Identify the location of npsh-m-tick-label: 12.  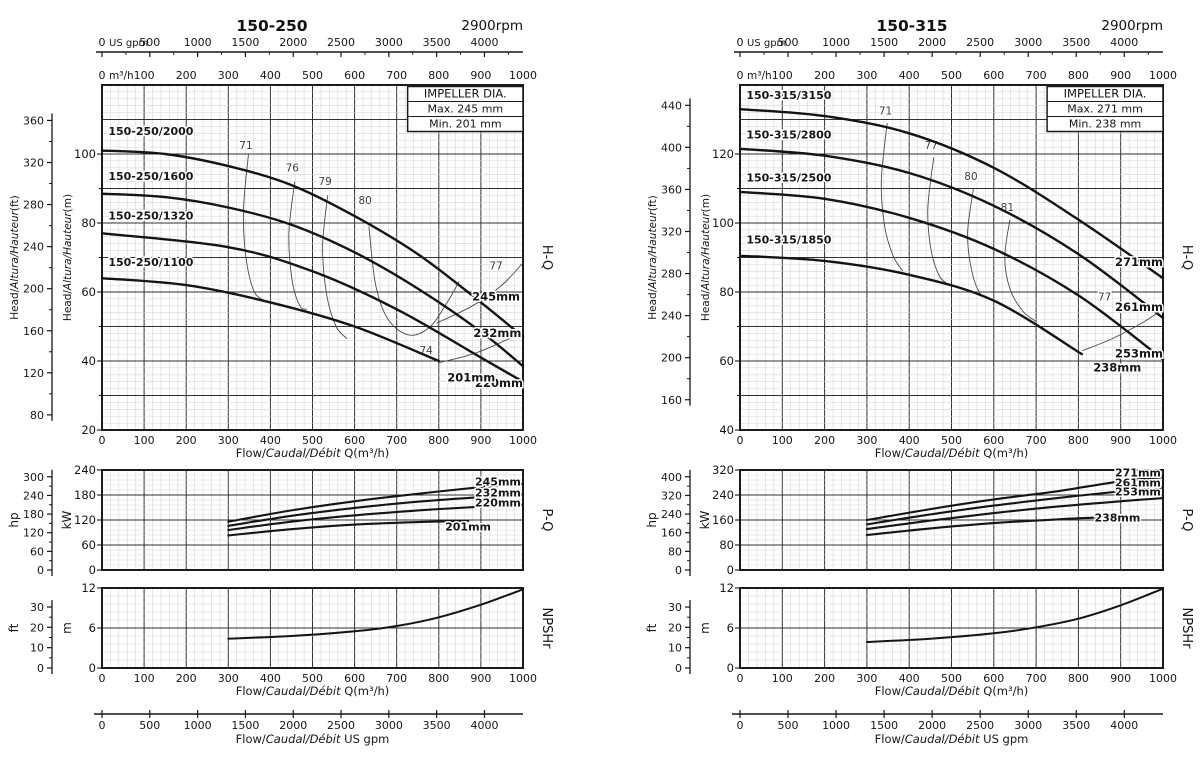
(88, 588).